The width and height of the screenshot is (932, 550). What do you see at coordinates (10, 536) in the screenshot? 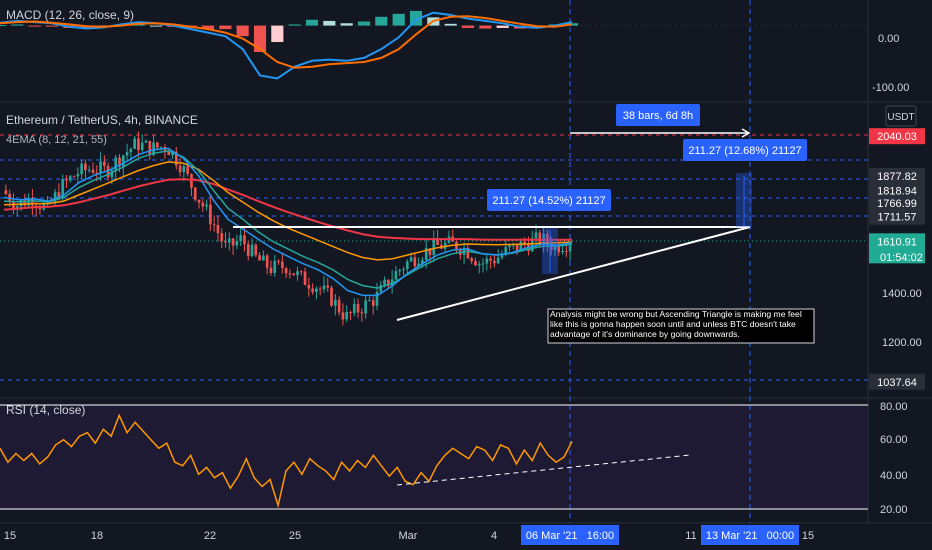
I see `time-tick: 15` at bounding box center [10, 536].